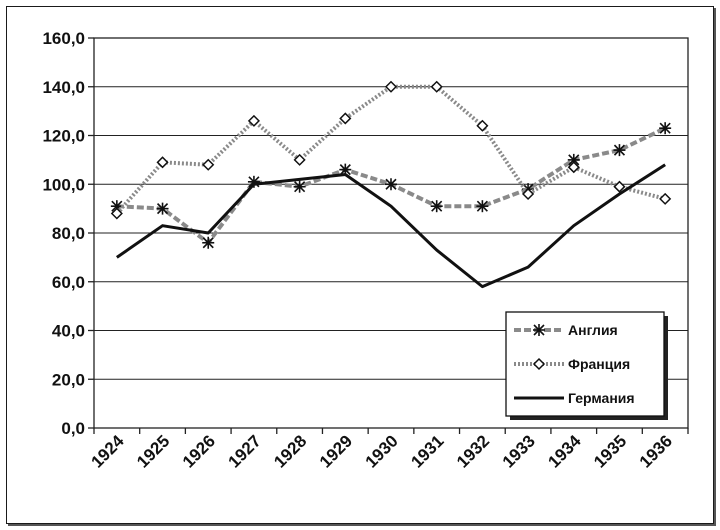  What do you see at coordinates (63, 136) in the screenshot?
I see `y-tick-label: 120,0` at bounding box center [63, 136].